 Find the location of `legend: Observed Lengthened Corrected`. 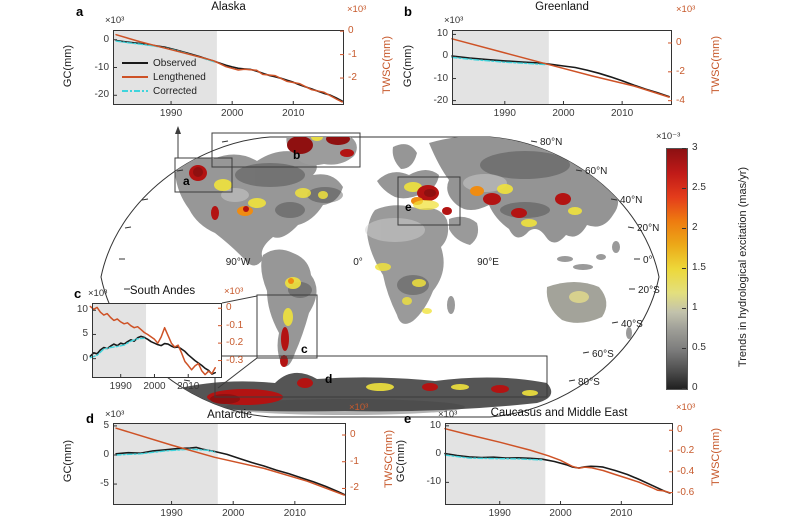

legend: Observed Lengthened Corrected is located at coordinates (164, 77).